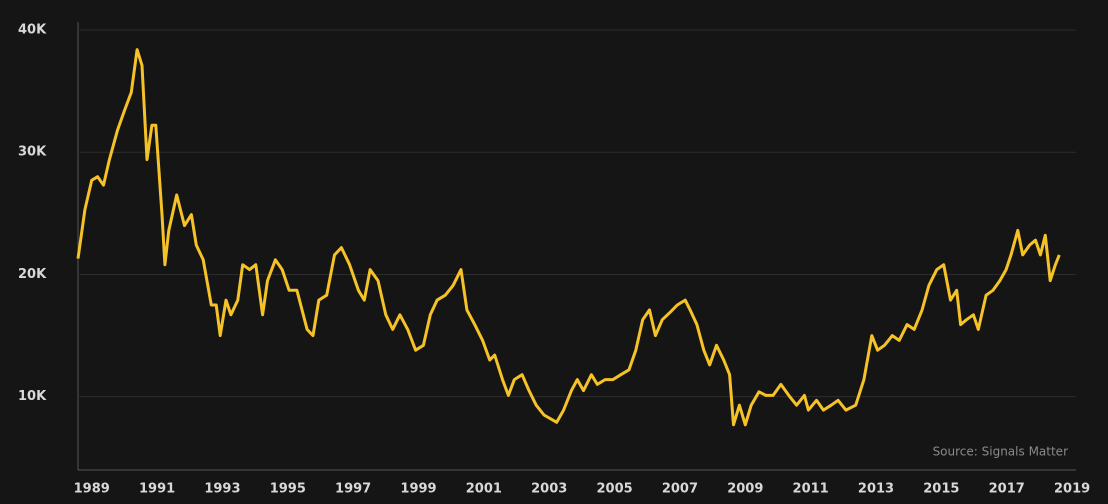  I want to click on x-tick-label: 2011, so click(811, 489).